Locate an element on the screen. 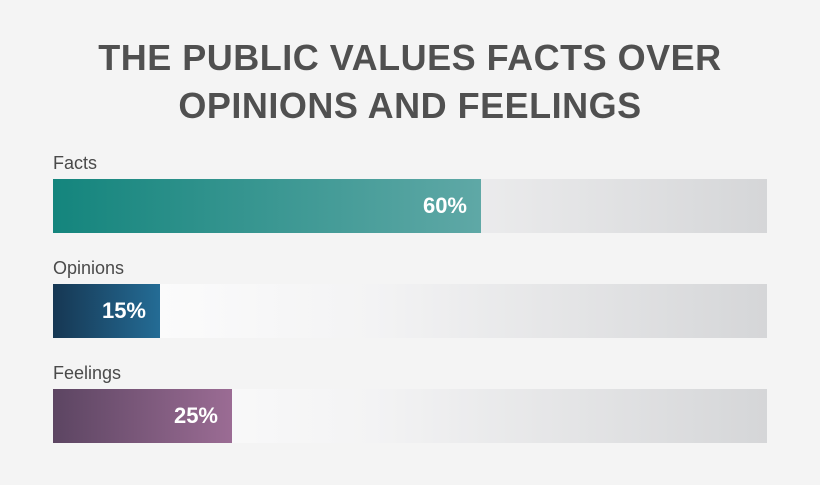 This screenshot has height=485, width=820. bar-track: 60% is located at coordinates (410, 206).